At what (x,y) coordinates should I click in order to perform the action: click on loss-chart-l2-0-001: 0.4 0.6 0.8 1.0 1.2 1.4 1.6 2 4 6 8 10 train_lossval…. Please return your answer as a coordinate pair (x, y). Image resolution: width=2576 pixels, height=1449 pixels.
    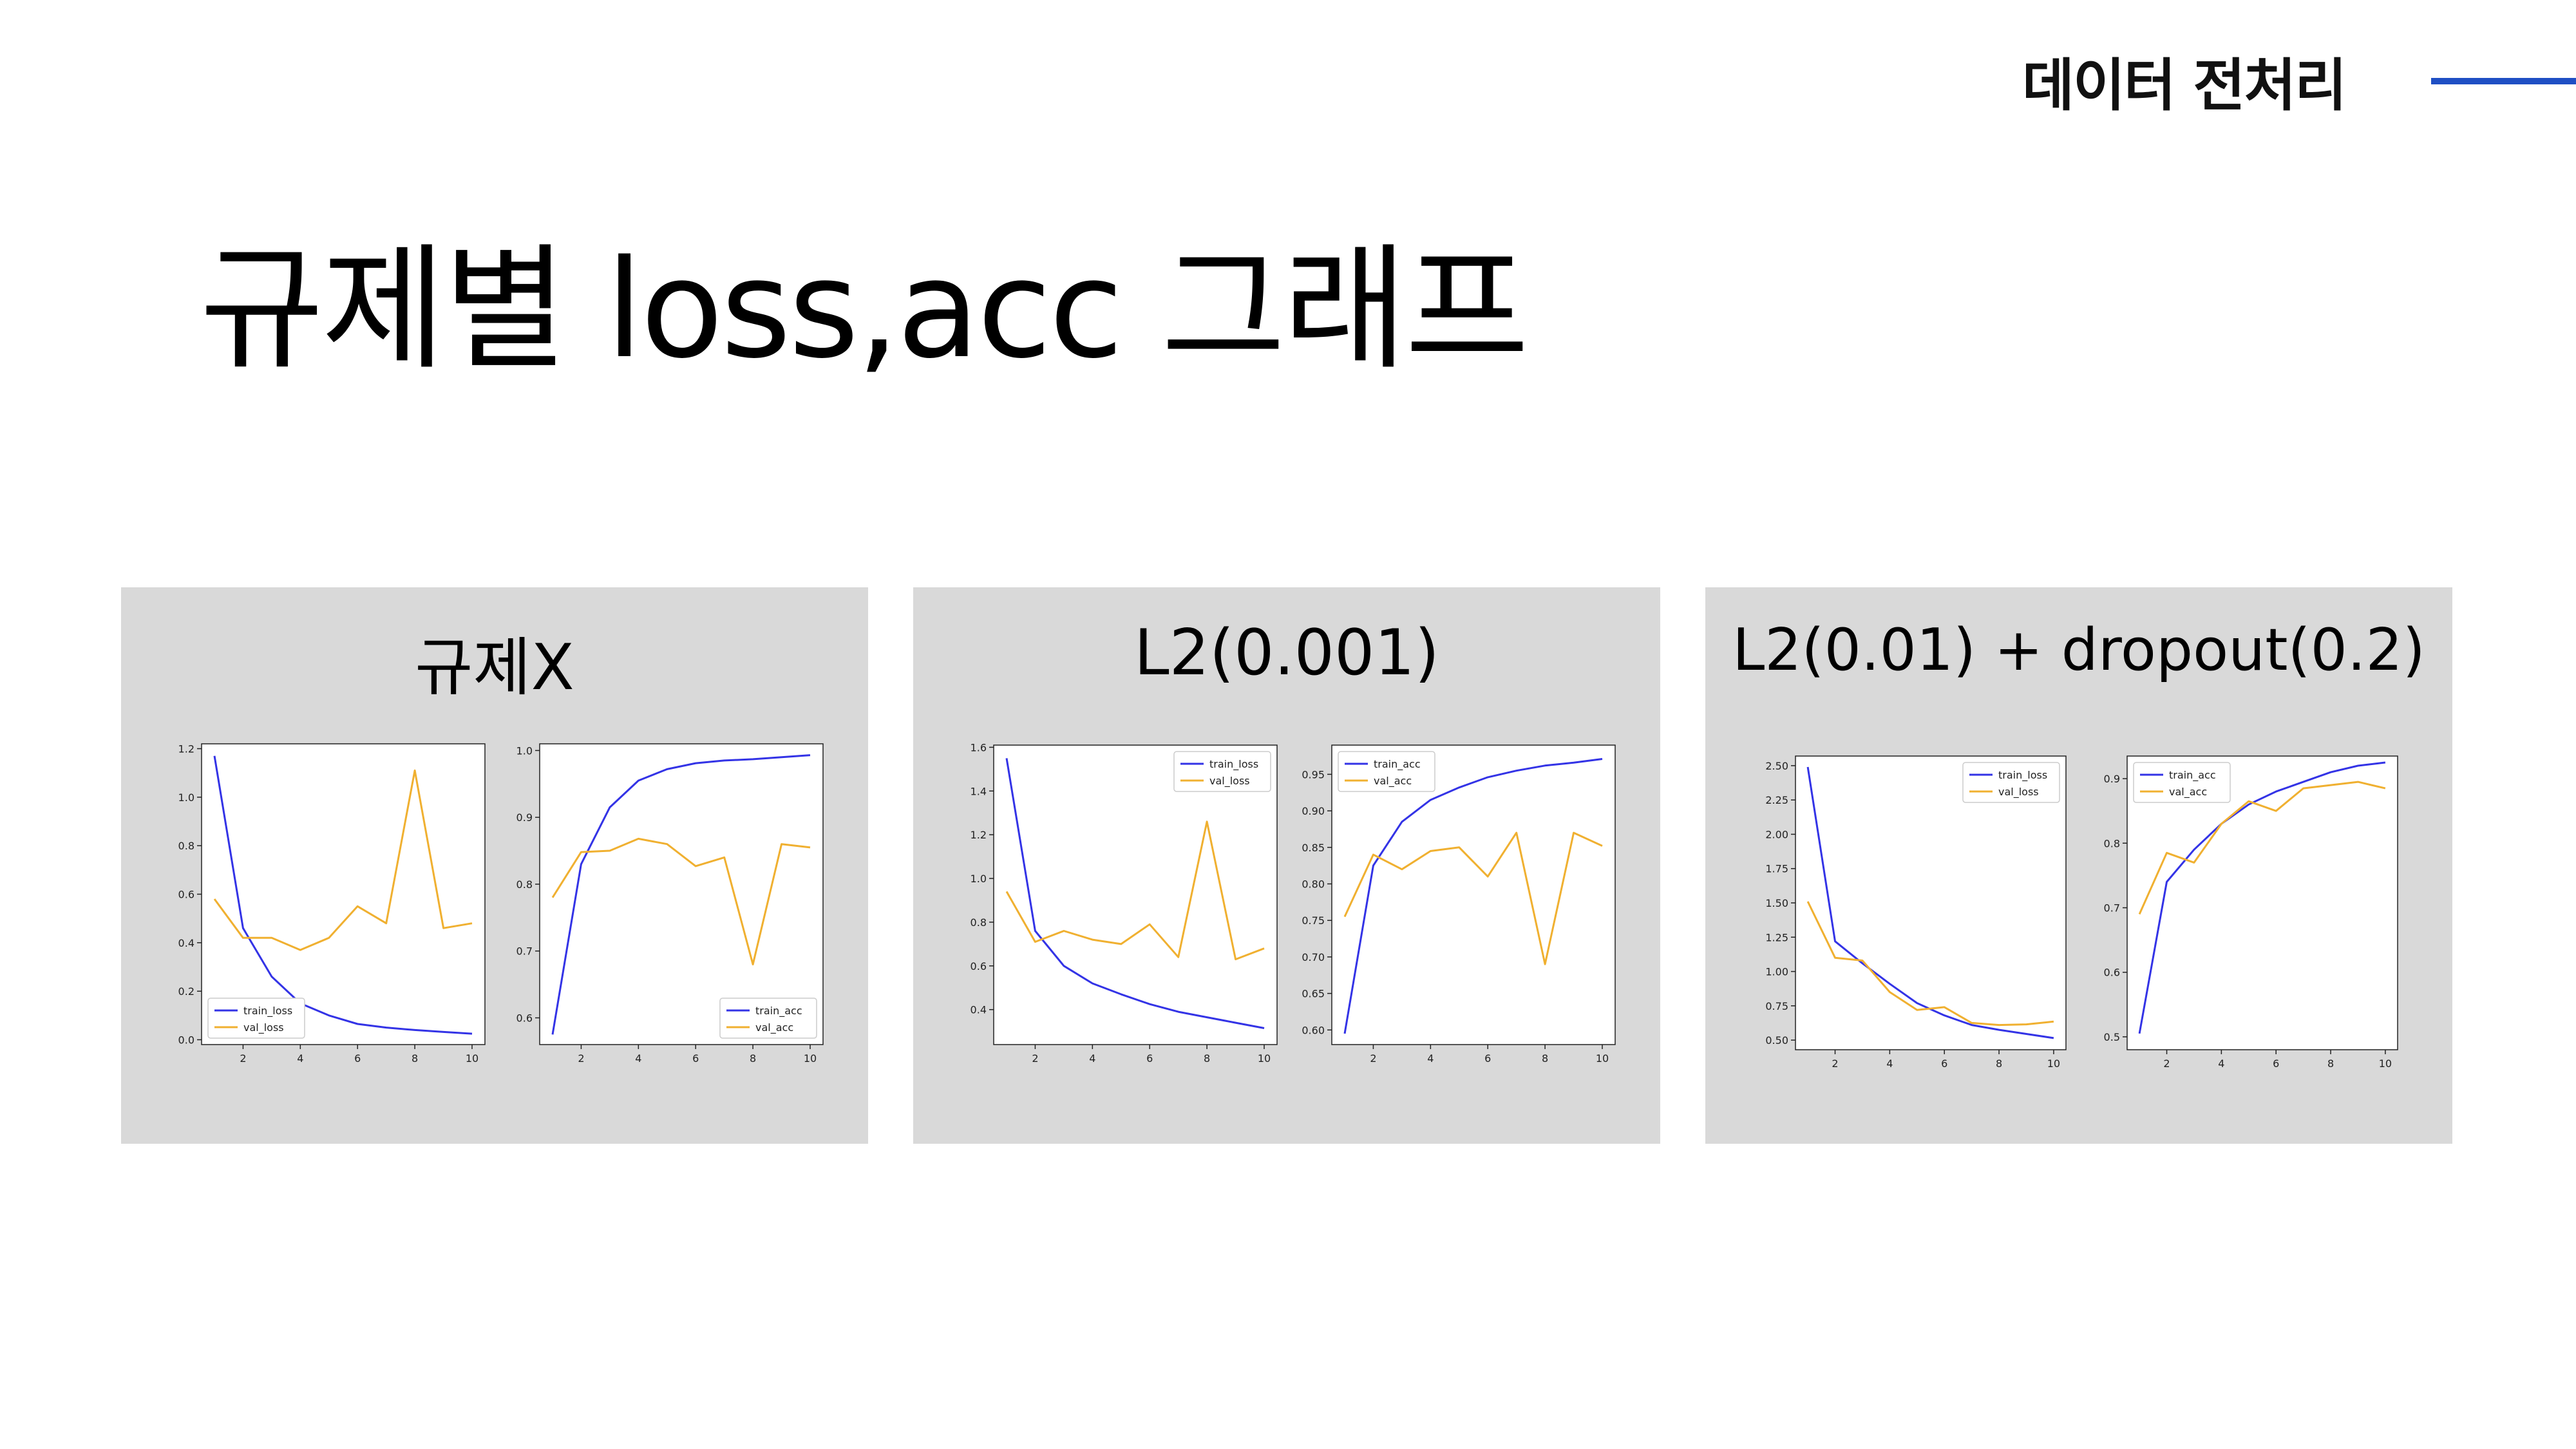
    Looking at the image, I should click on (1125, 903).